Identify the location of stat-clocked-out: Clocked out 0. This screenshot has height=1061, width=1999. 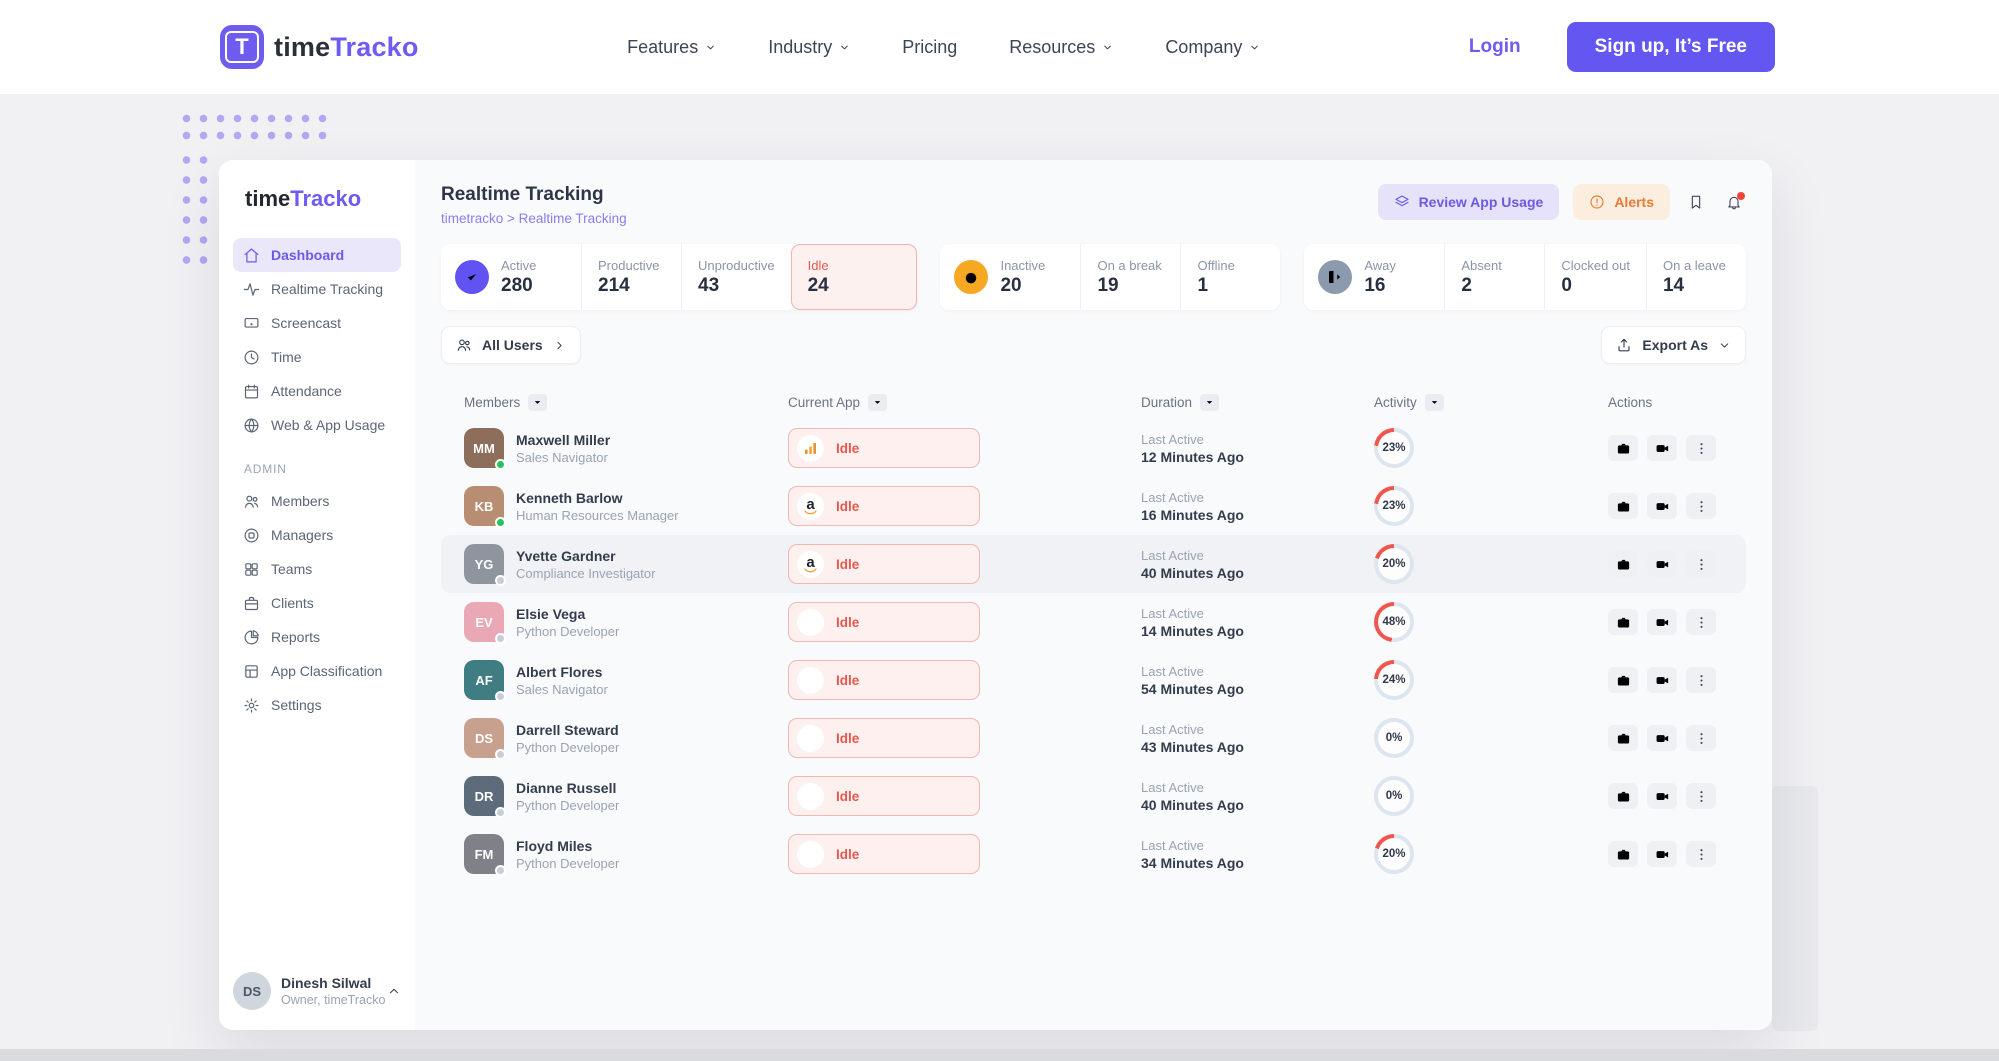
(1595, 277).